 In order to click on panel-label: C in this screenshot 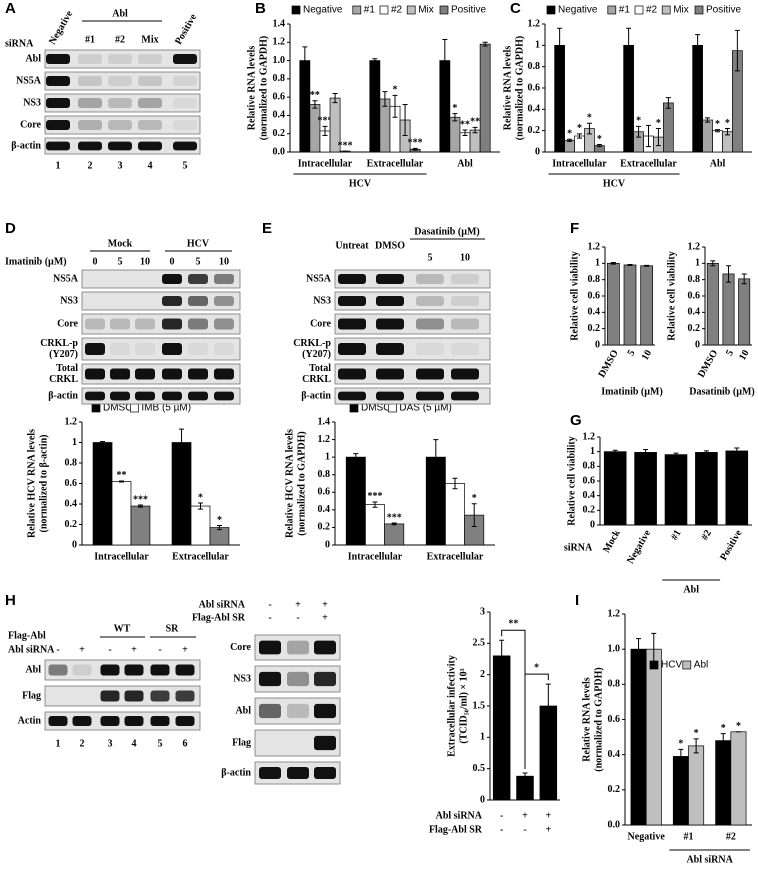, I will do `click(515, 8)`.